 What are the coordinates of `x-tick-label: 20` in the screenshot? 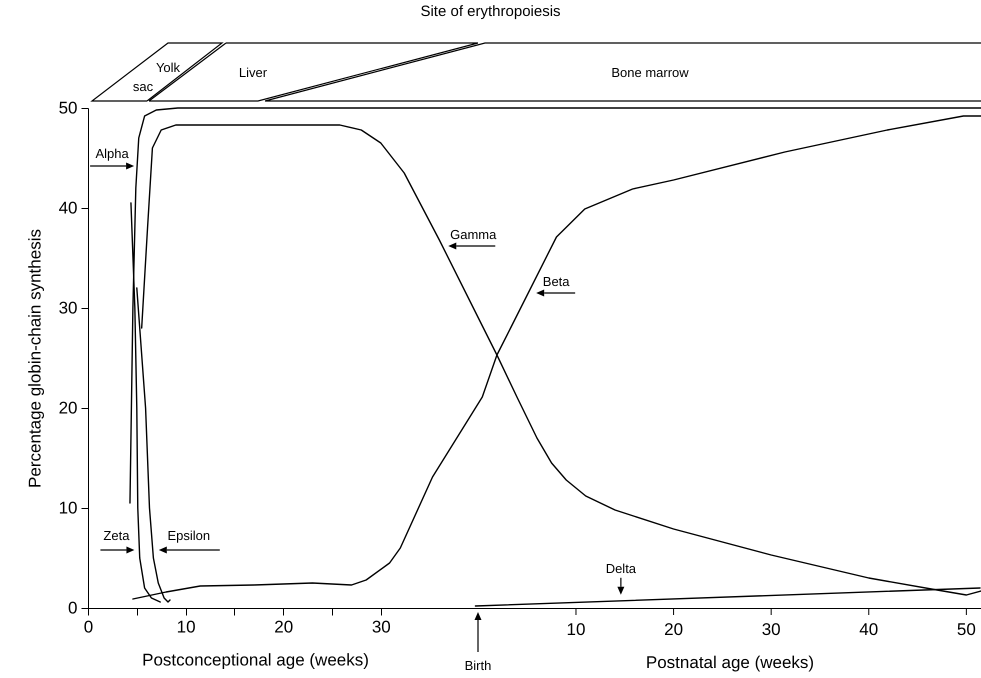 It's located at (284, 627).